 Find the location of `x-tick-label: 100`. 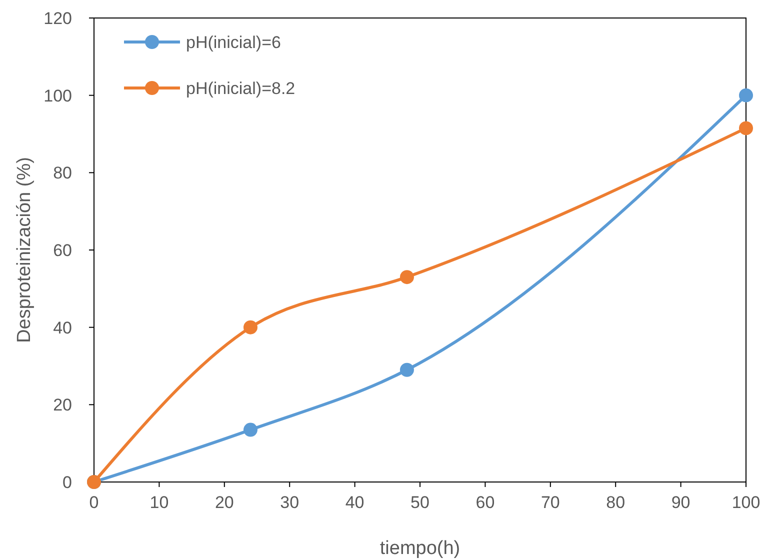

x-tick-label: 100 is located at coordinates (746, 502).